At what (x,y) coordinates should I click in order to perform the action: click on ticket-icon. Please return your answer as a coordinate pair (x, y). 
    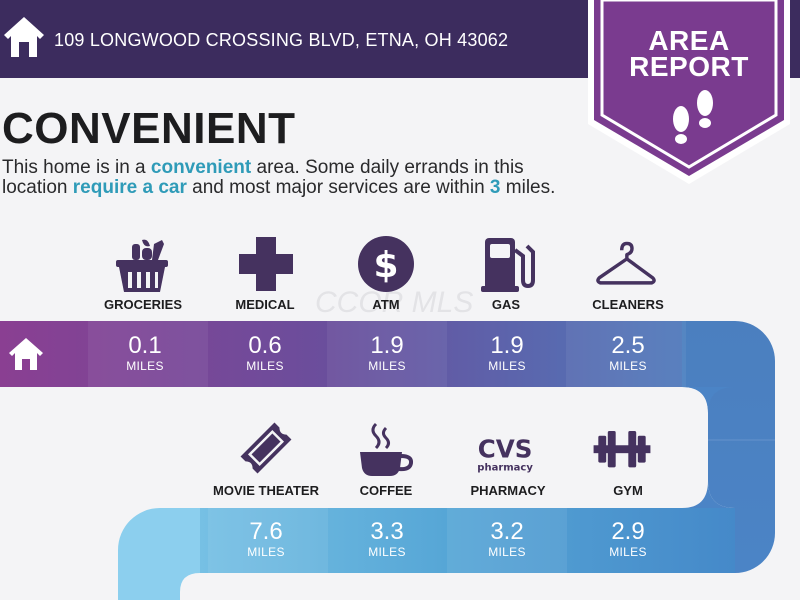
    Looking at the image, I should click on (266, 448).